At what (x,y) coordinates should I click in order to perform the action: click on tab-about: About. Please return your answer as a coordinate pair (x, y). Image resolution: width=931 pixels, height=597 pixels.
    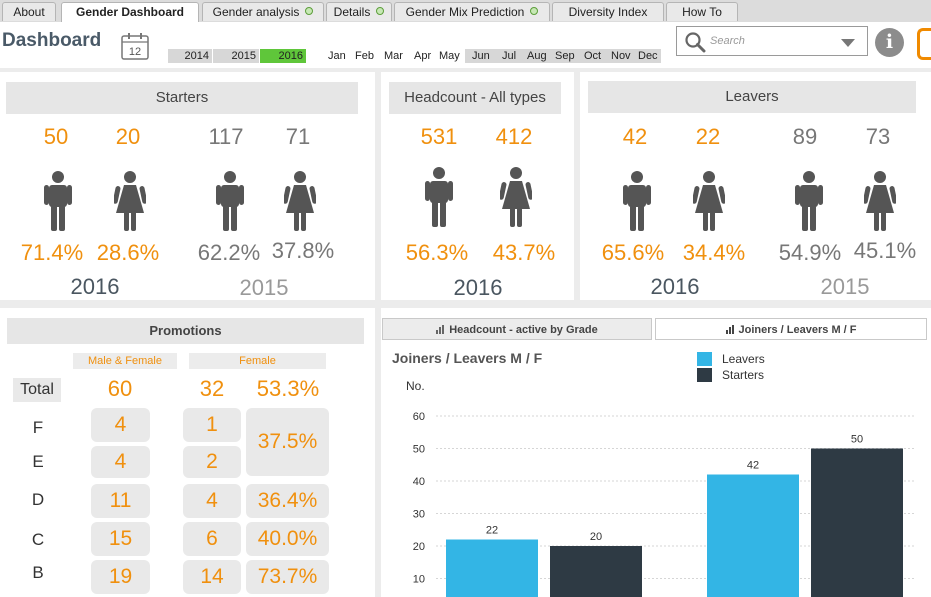
    Looking at the image, I should click on (29, 11).